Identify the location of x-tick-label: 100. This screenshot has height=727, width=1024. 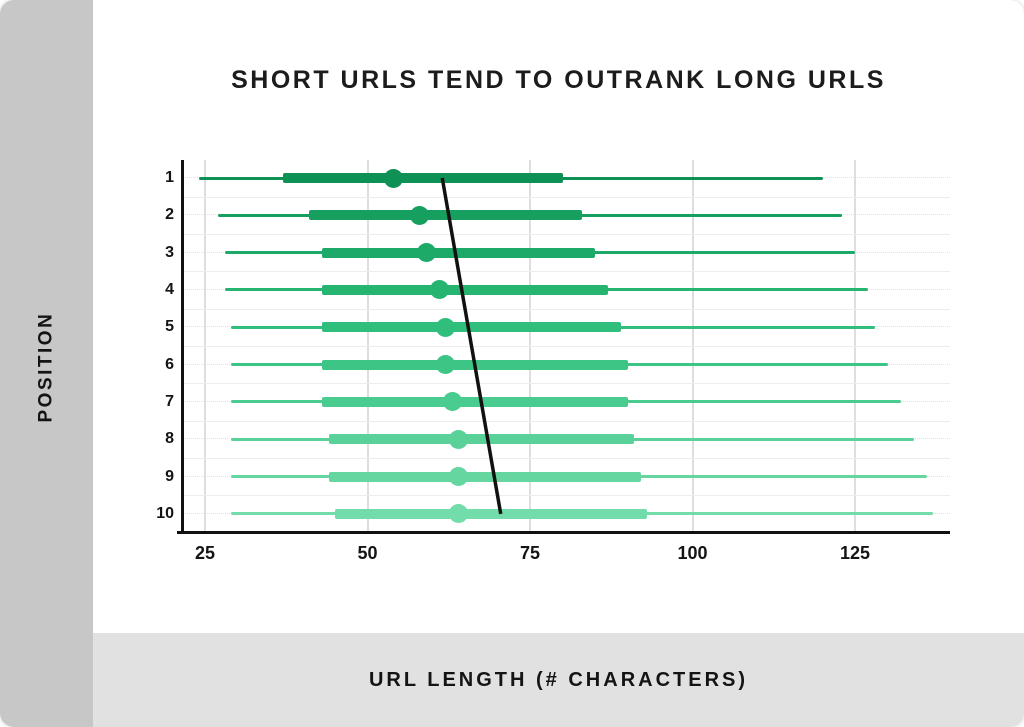
(692, 553).